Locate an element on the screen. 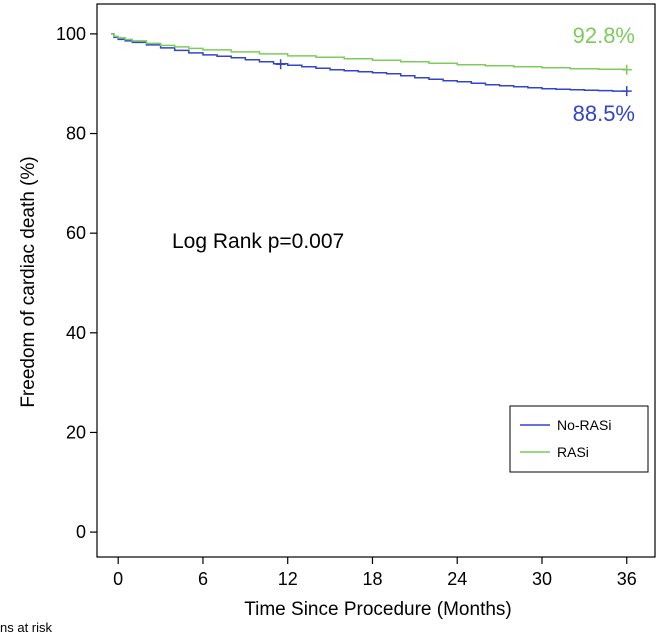  end-label-no-rasi: 88.5% is located at coordinates (604, 113).